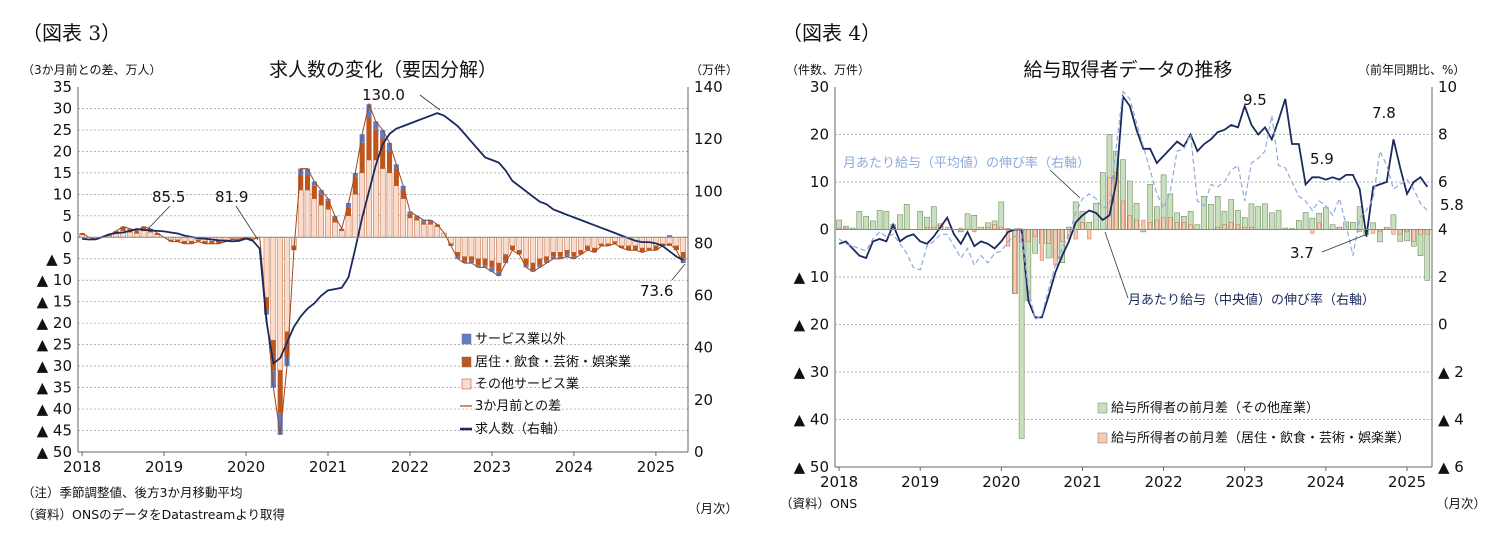 This screenshot has height=540, width=1502. Describe the element at coordinates (54, 345) in the screenshot. I see `y-tick-left: ▲ 25` at that location.